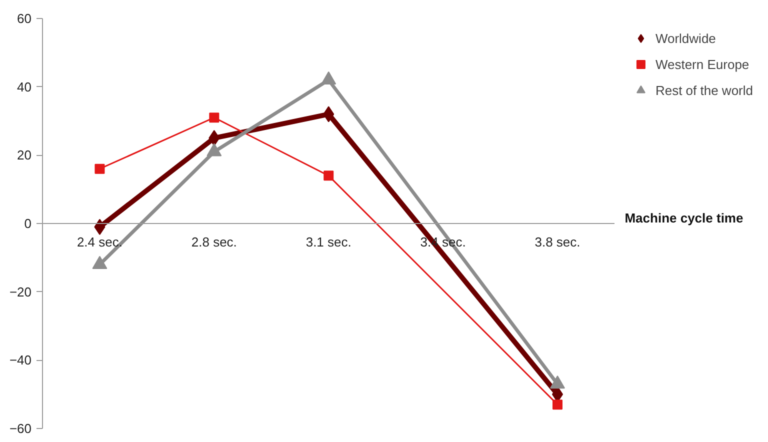 This screenshot has width=768, height=442. Describe the element at coordinates (329, 242) in the screenshot. I see `x-tick-label: 3.1 sec.` at that location.